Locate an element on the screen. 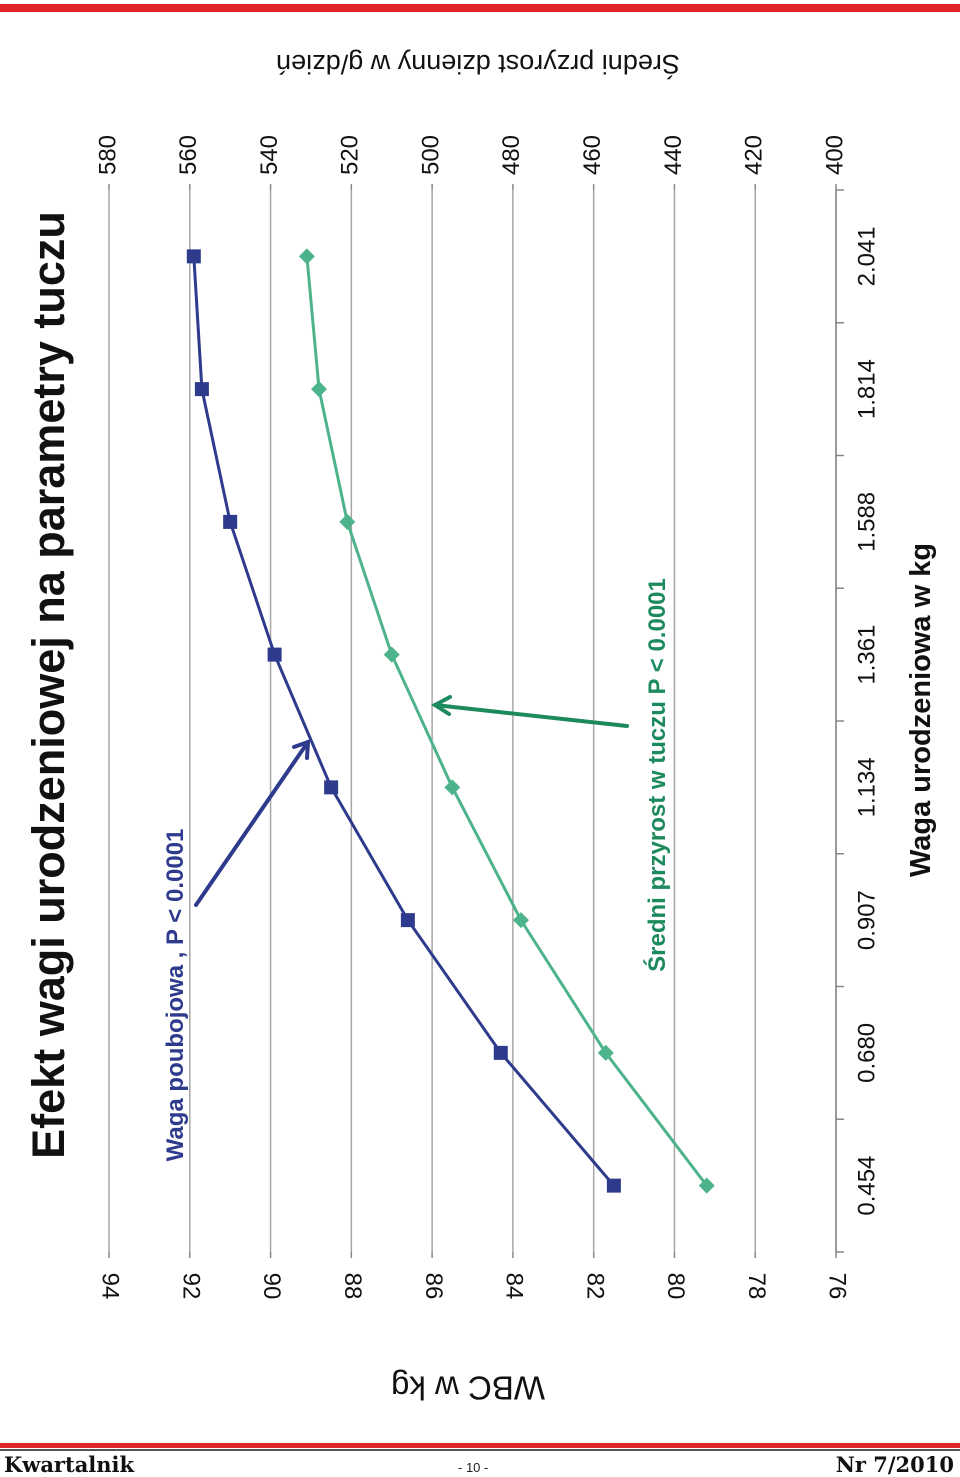  series-b-arrow is located at coordinates (530, 711).